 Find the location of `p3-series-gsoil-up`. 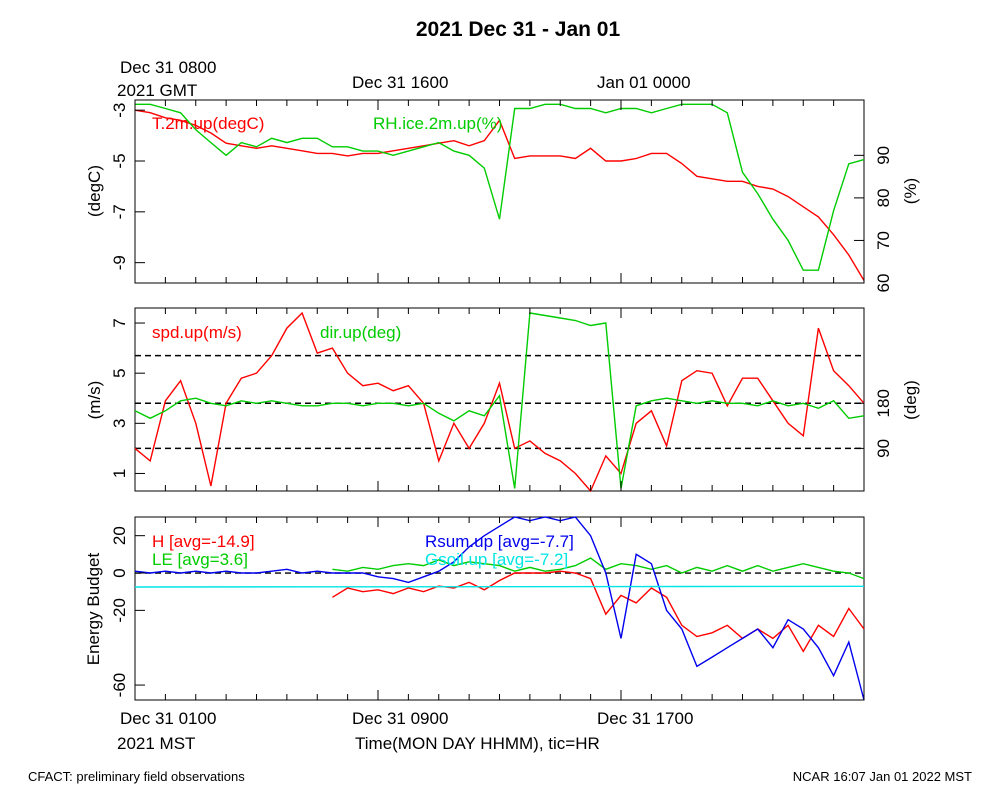

p3-series-gsoil-up is located at coordinates (499, 586).